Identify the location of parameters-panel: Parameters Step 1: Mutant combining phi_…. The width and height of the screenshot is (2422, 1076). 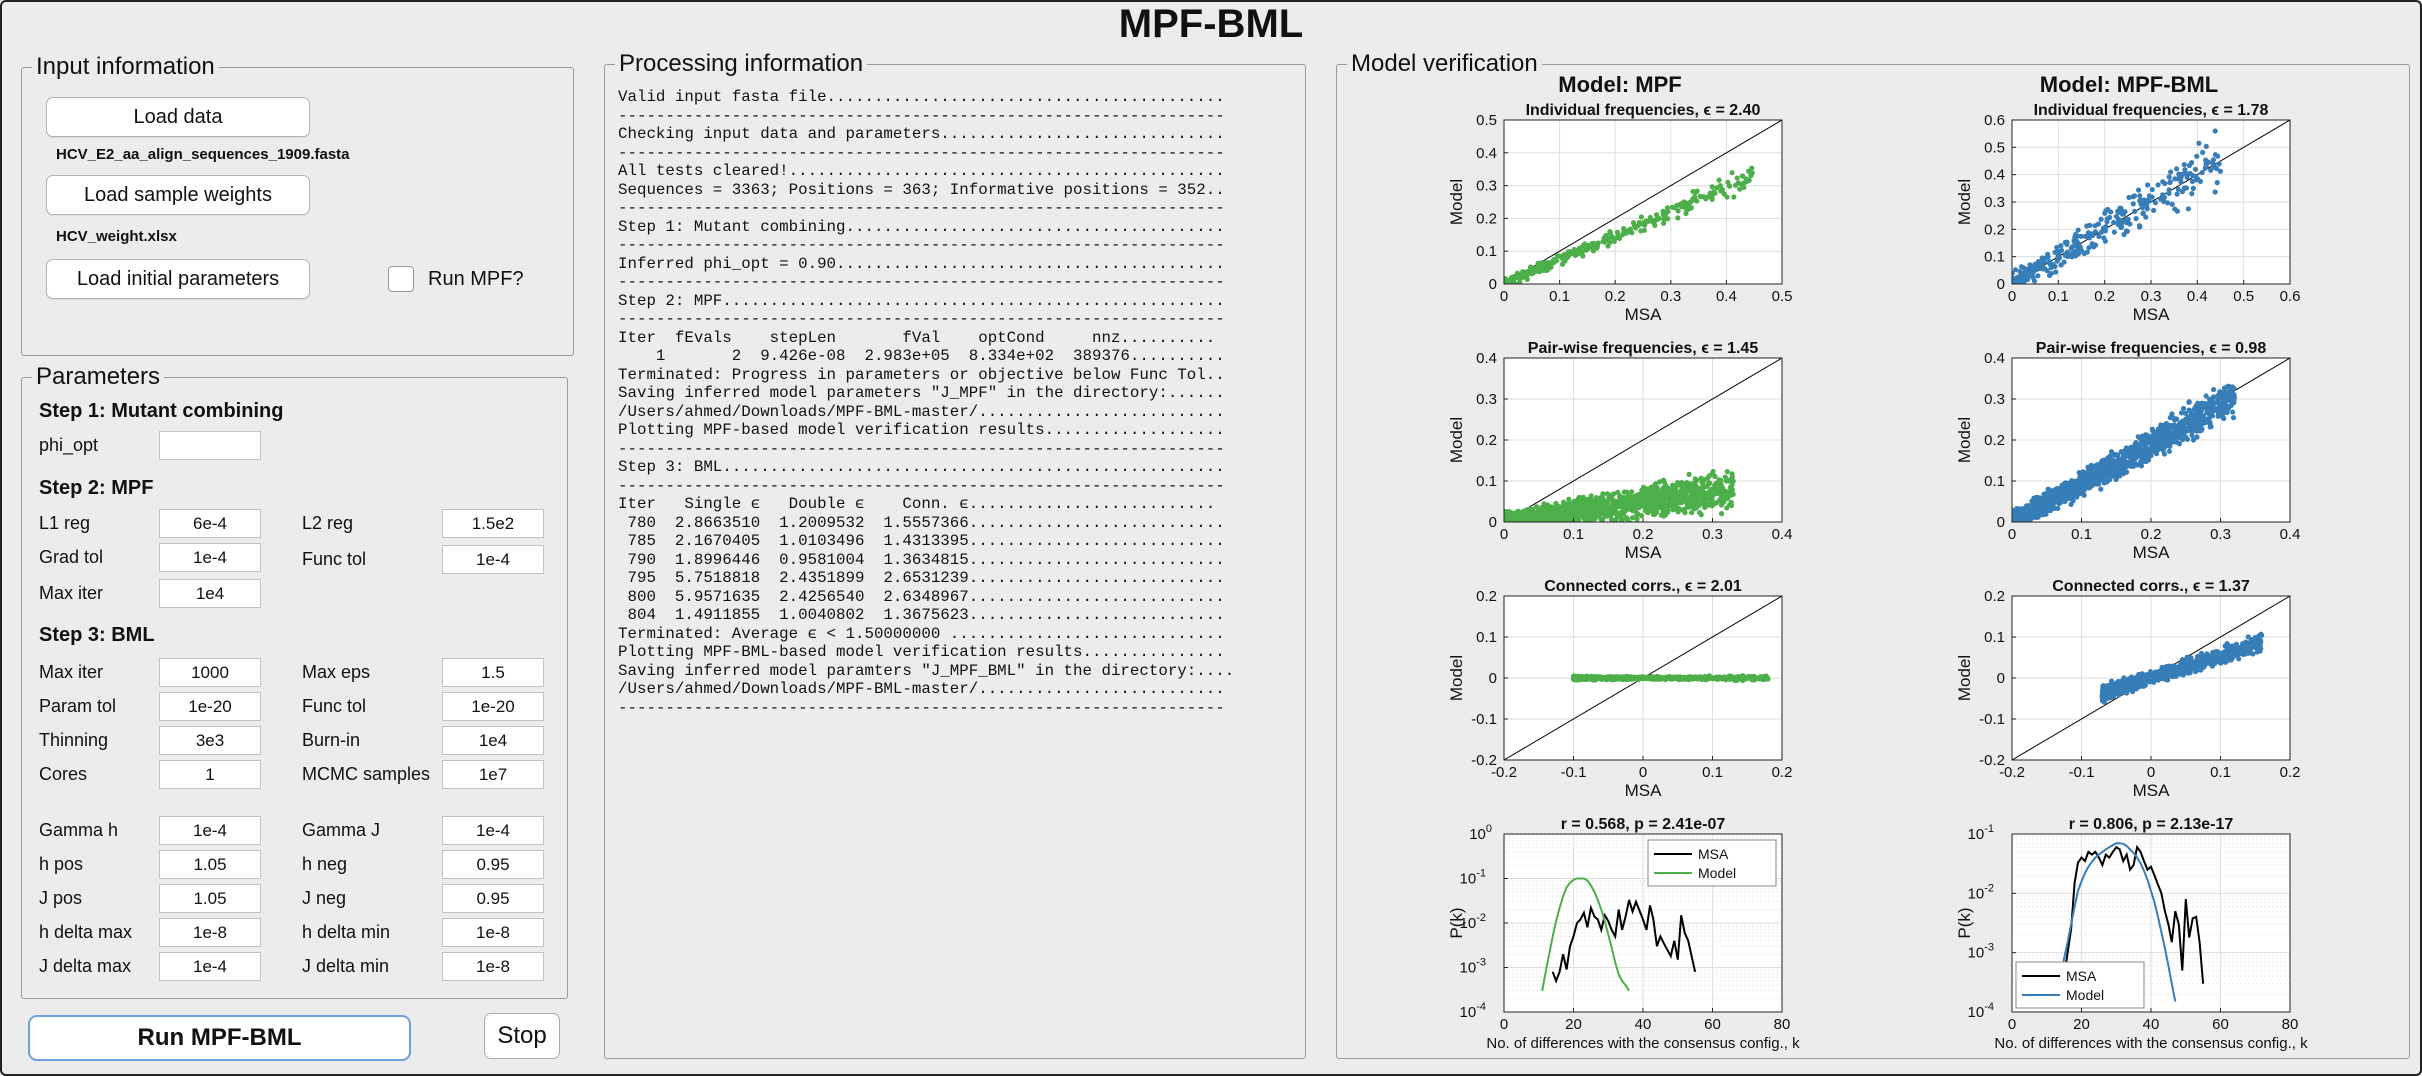
(294, 681).